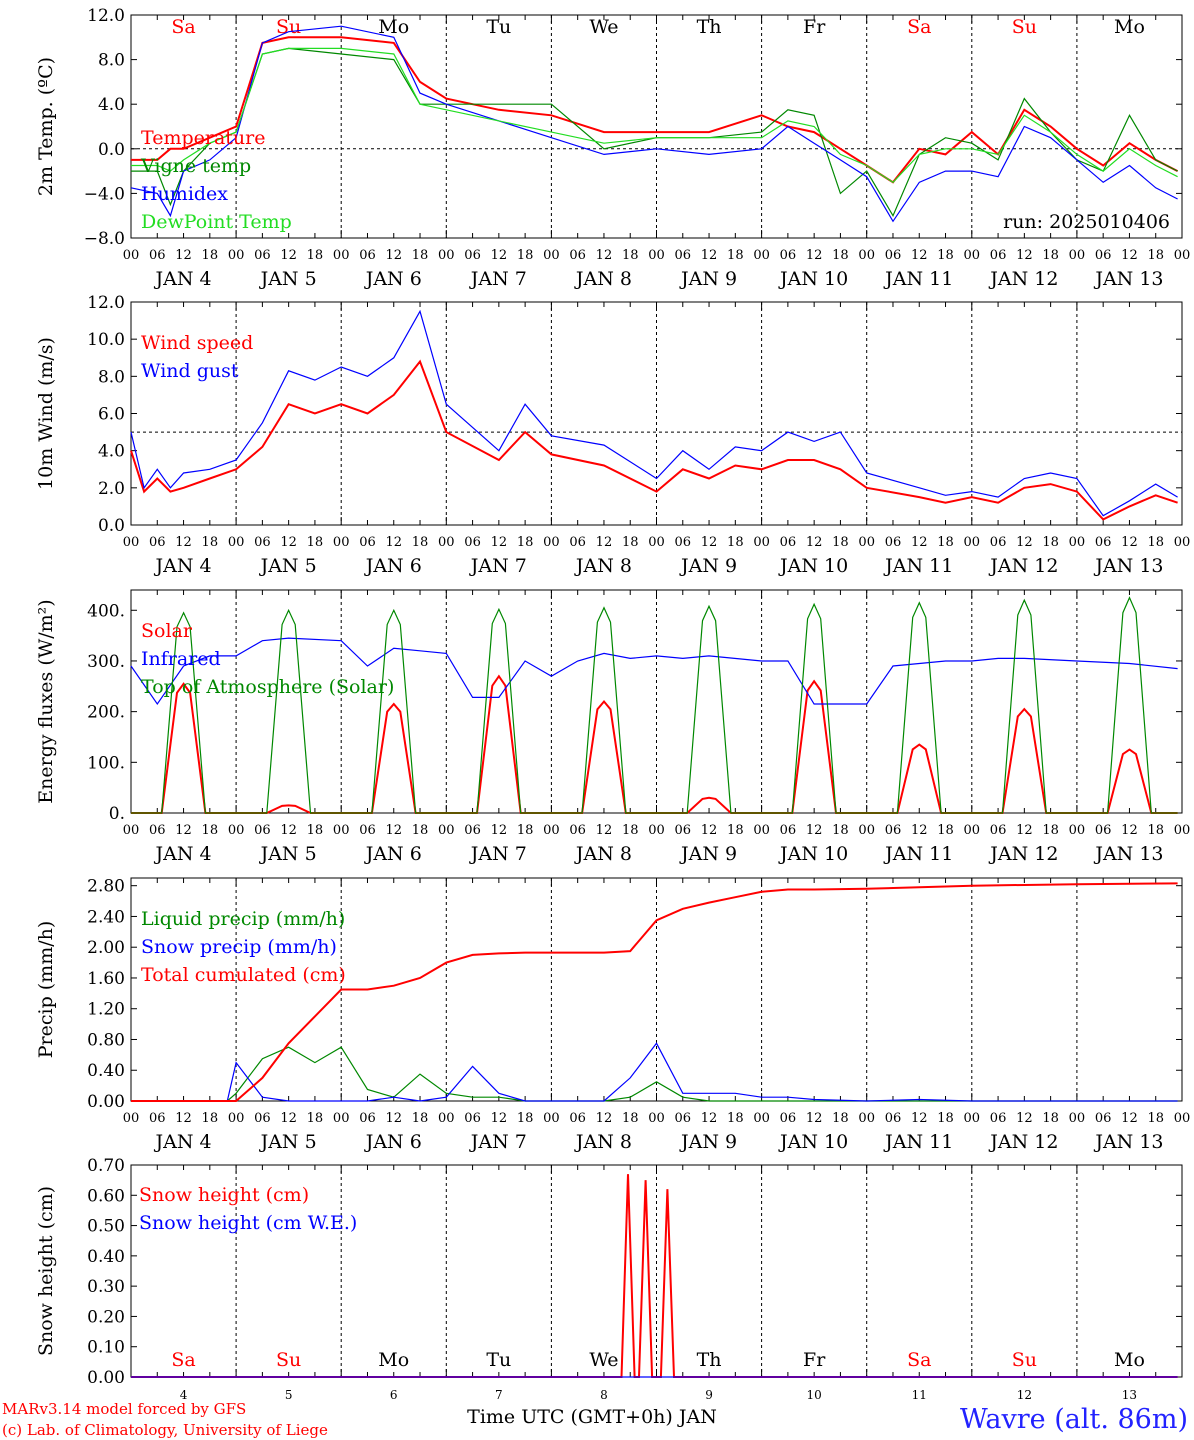 This screenshot has height=1440, width=1194. Describe the element at coordinates (709, 1395) in the screenshot. I see `x-date-number: 9` at that location.